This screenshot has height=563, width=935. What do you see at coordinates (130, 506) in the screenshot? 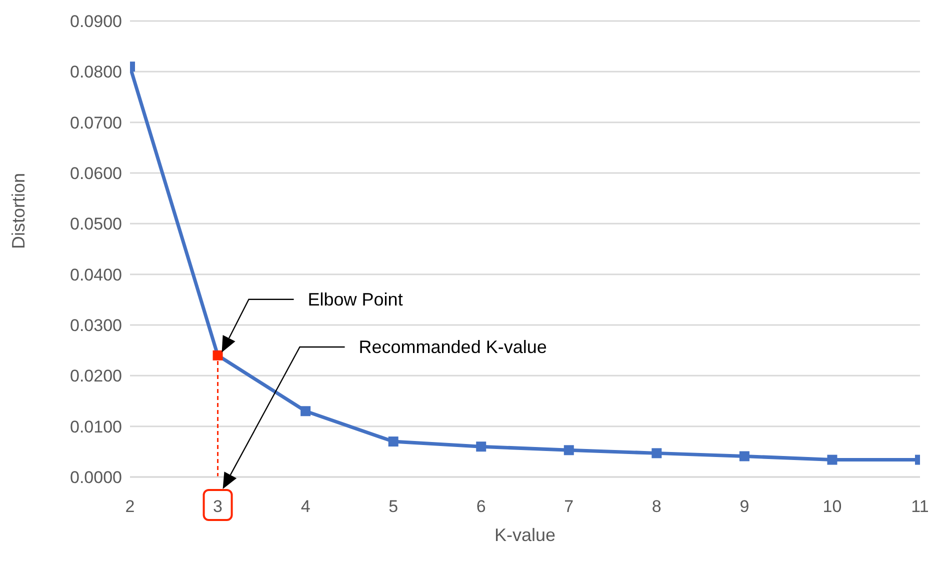
I see `x-tick-label: 2` at bounding box center [130, 506].